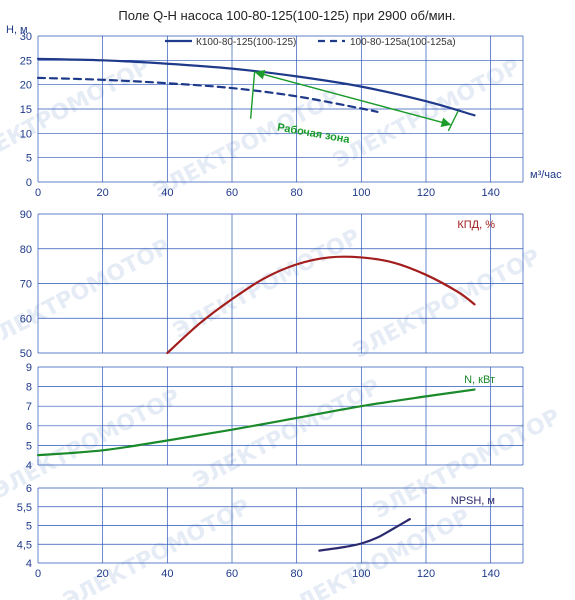  What do you see at coordinates (24, 545) in the screenshot?
I see `y-tick-label: 4,5` at bounding box center [24, 545].